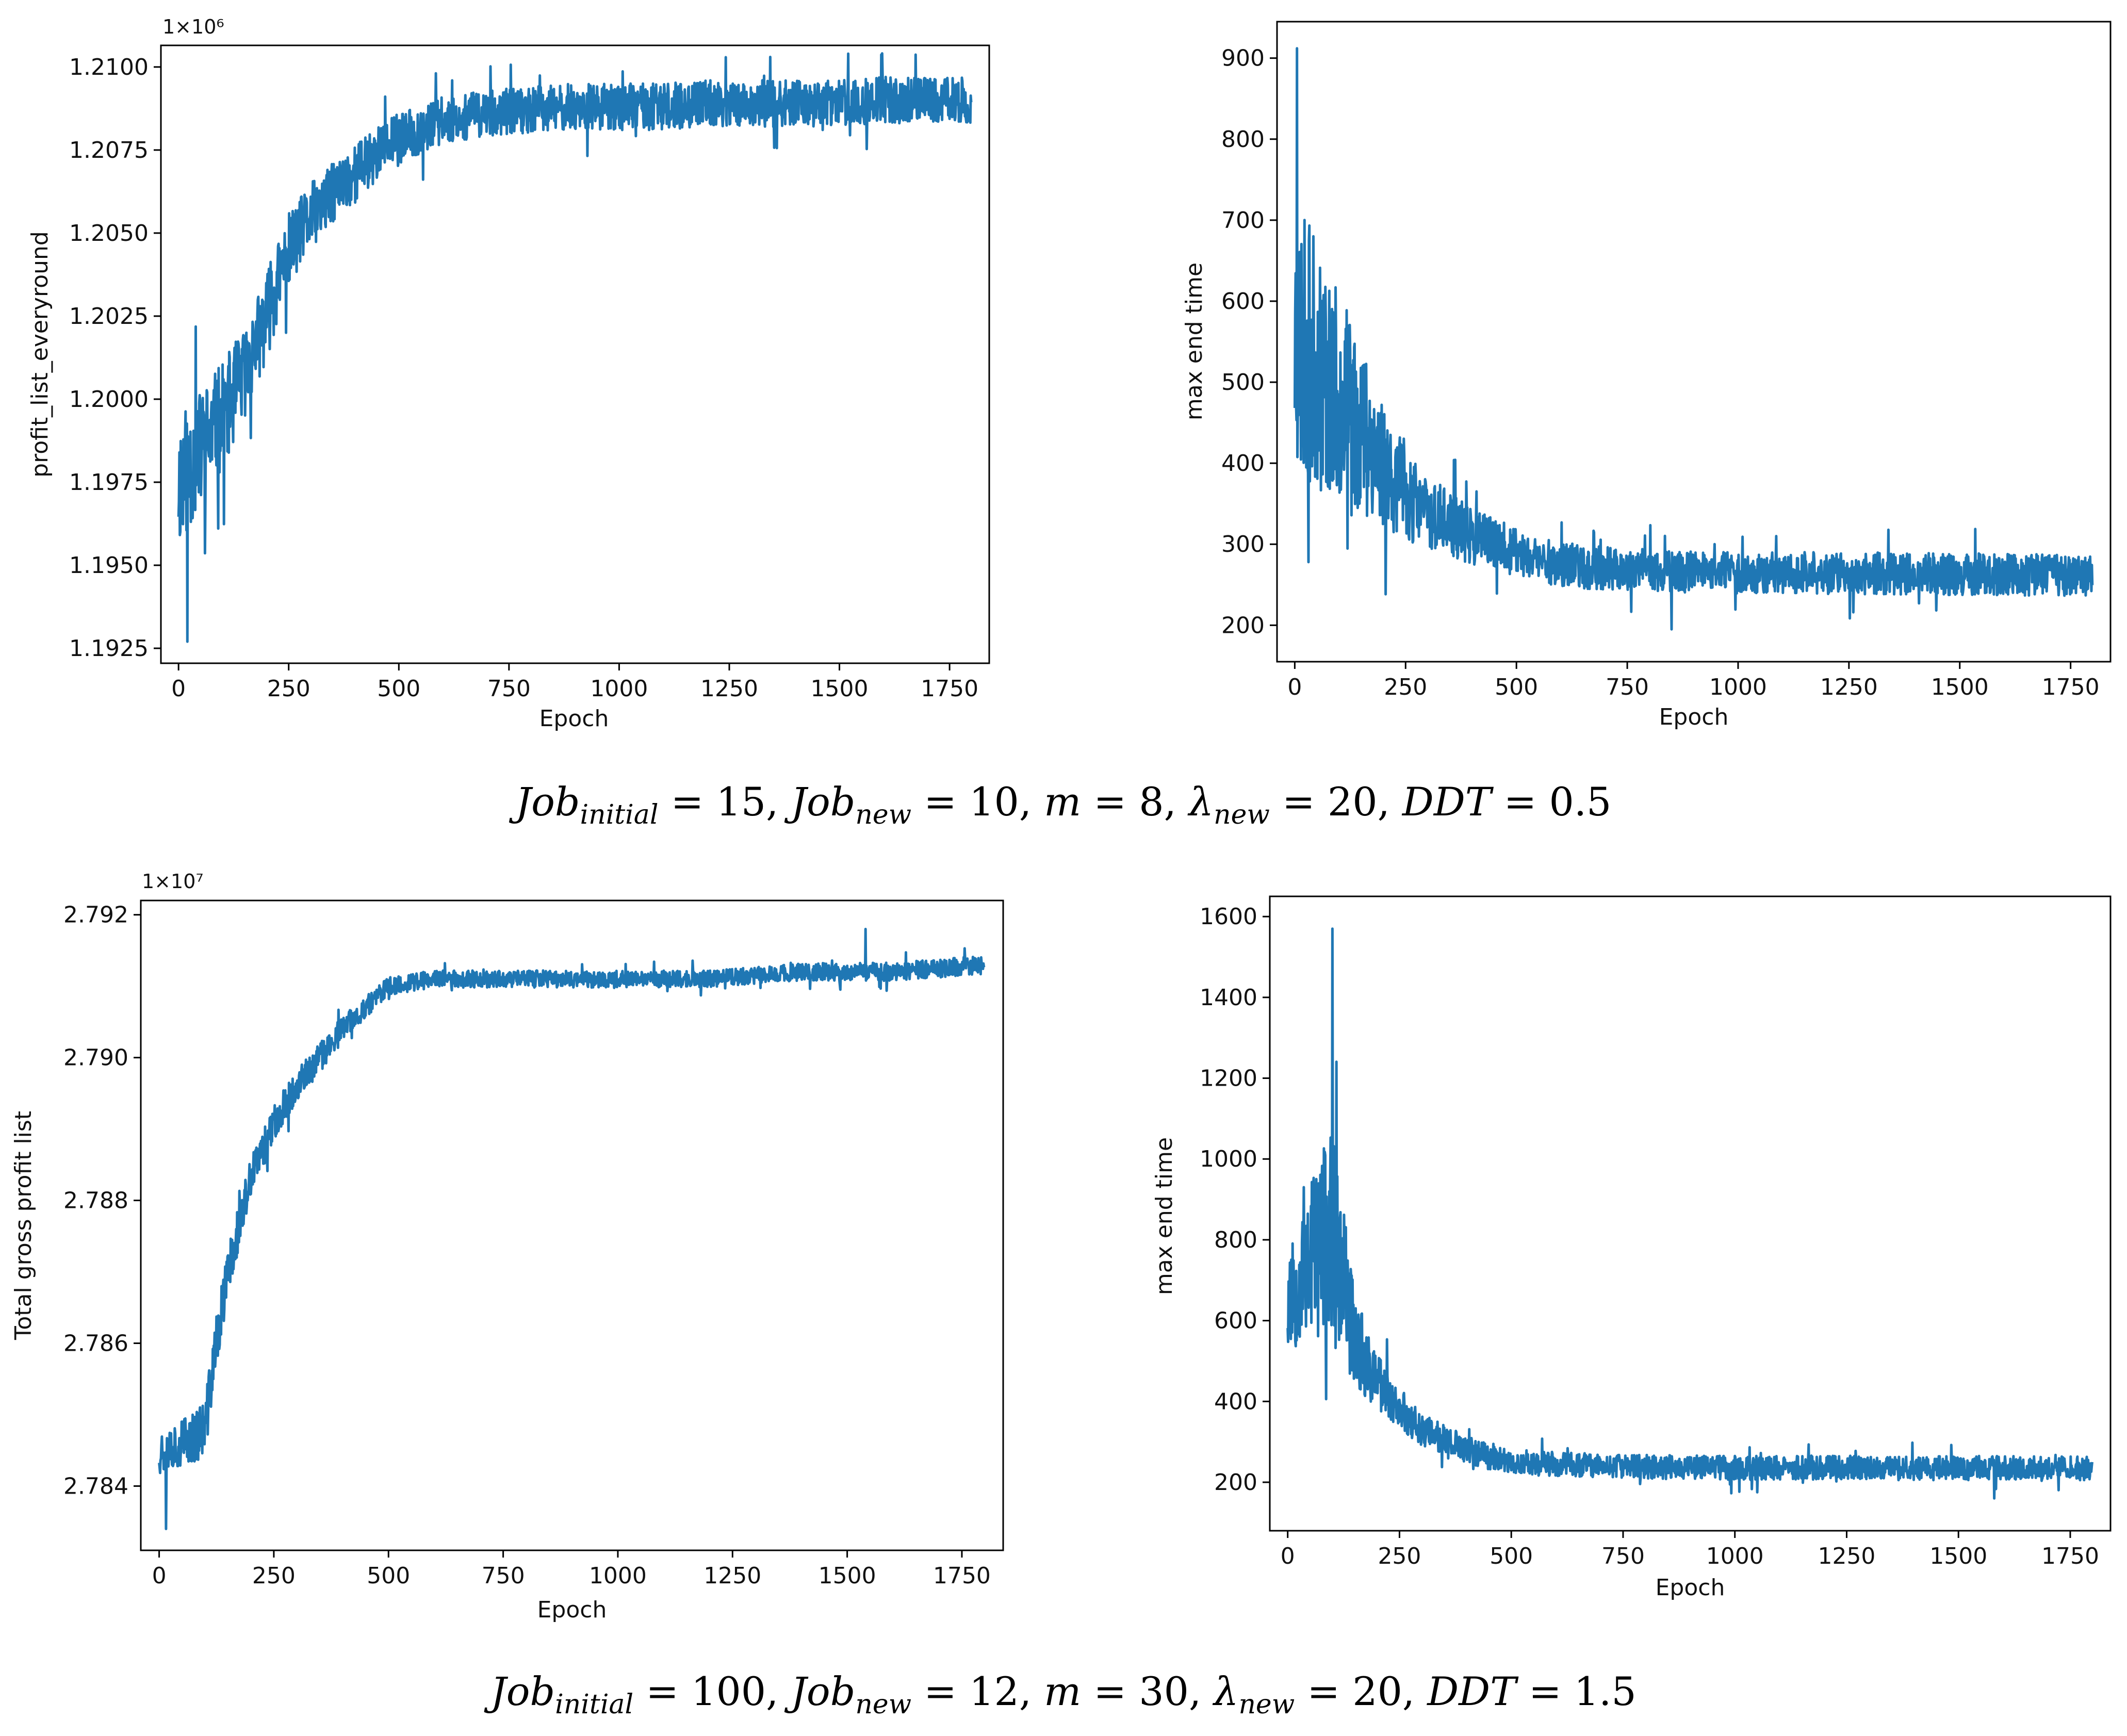 This screenshot has width=2127, height=1736. I want to click on y-ticks: 200 300 400 500 600 700 800 900, so click(1249, 341).